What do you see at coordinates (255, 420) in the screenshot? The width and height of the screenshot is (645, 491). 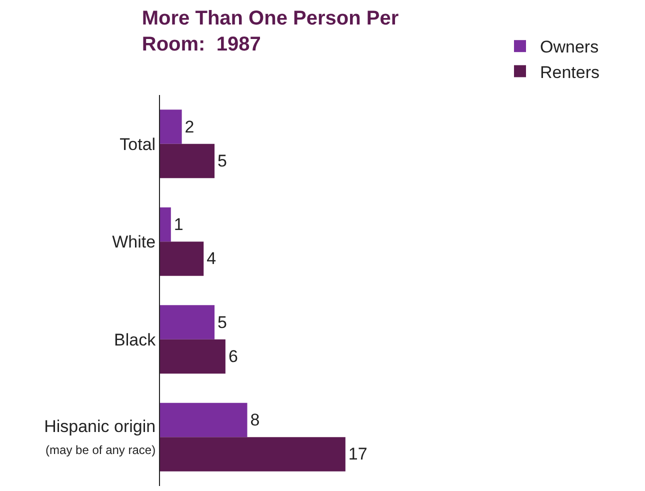 I see `data-label: 8` at bounding box center [255, 420].